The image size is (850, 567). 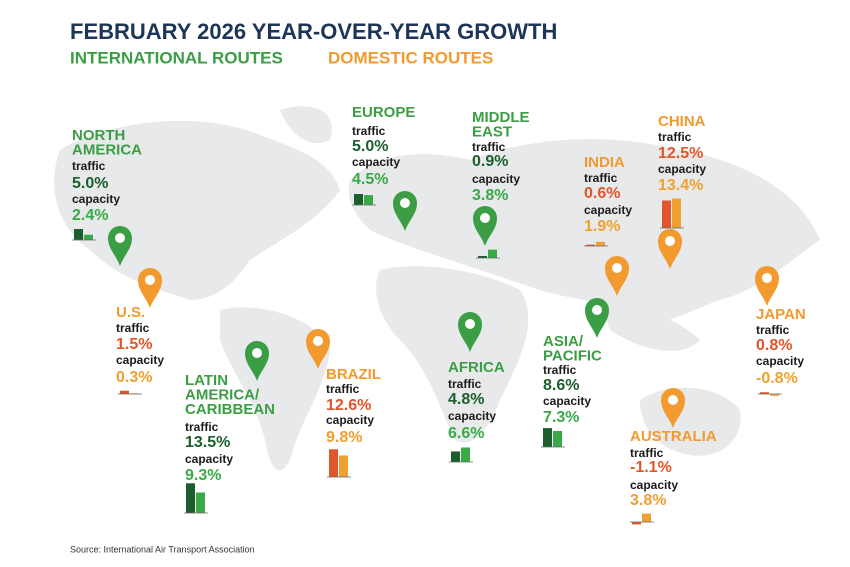 What do you see at coordinates (602, 226) in the screenshot?
I see `capacity-value: 1.9%` at bounding box center [602, 226].